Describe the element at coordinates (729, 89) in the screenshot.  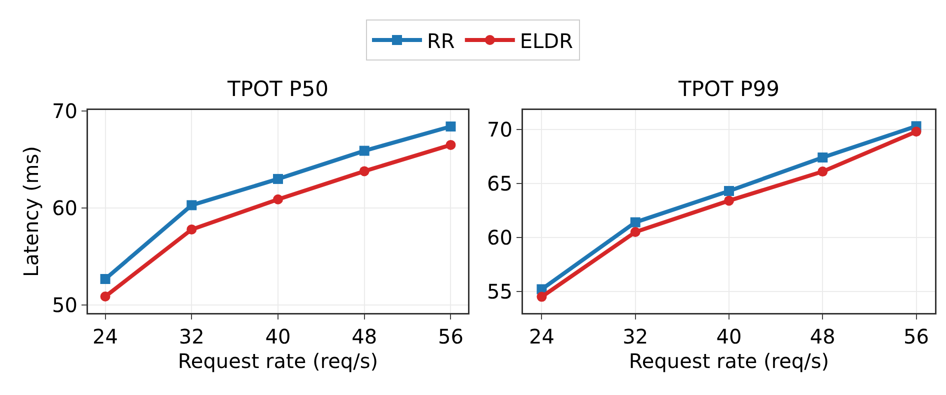
I see `chart-title: TPOT P99` at that location.